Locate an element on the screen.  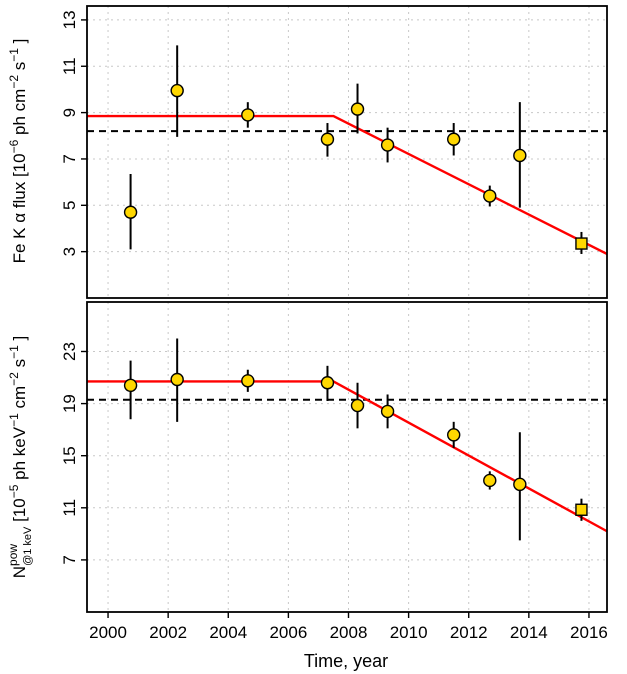
x-tick-label: 2006 is located at coordinates (288, 632).